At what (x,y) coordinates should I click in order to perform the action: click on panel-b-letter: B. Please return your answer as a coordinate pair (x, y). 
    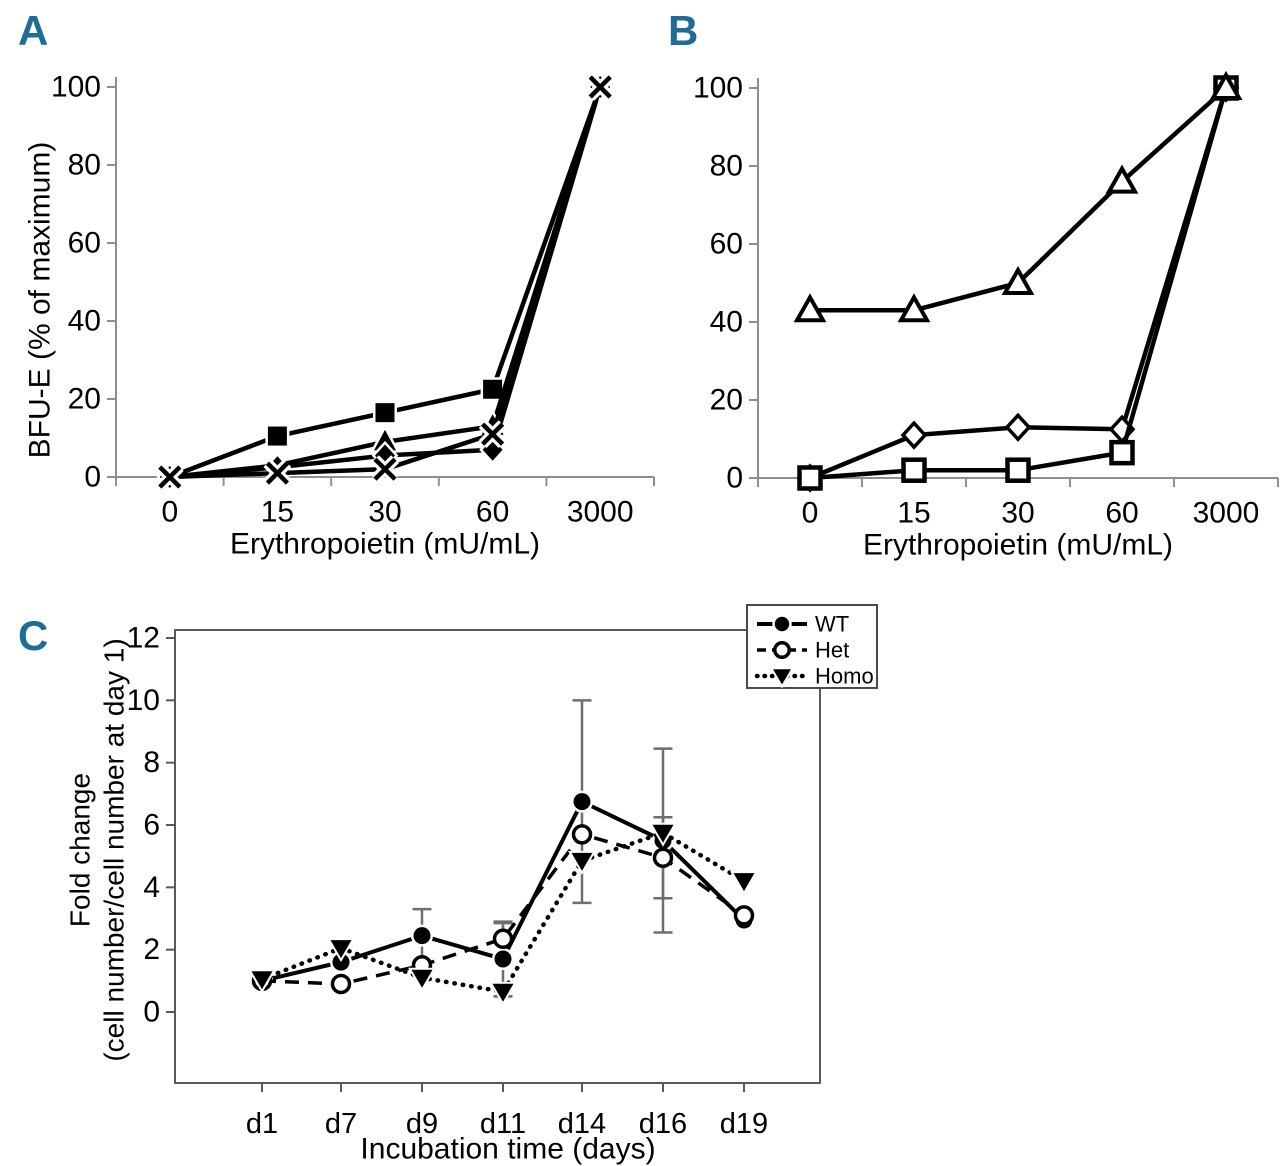
    Looking at the image, I should click on (683, 30).